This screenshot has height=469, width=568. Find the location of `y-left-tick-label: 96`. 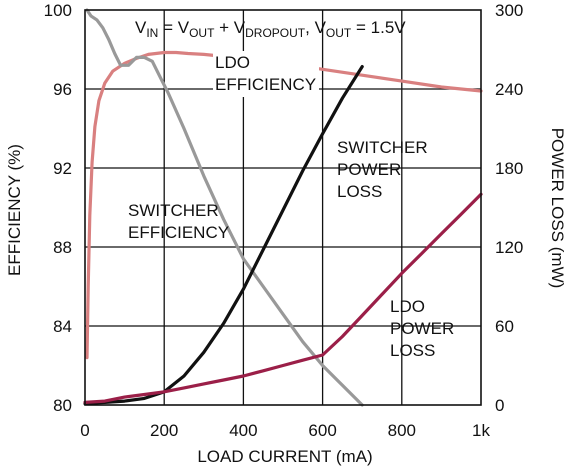

y-left-tick-label: 96 is located at coordinates (62, 89).